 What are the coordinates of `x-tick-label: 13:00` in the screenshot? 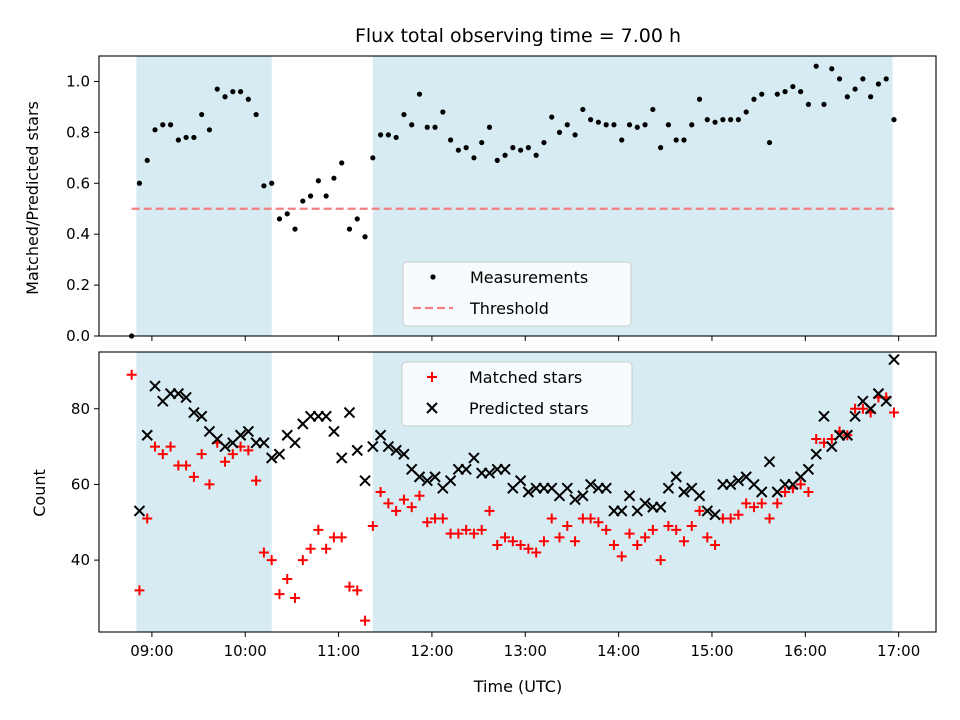 It's located at (525, 651).